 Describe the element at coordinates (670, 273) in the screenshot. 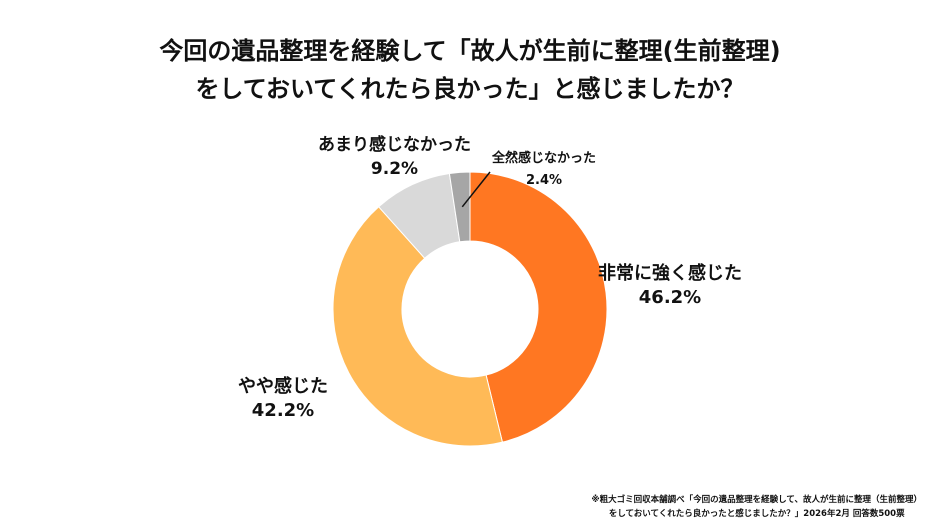

I see `category-label: 非常に強く感じた` at that location.